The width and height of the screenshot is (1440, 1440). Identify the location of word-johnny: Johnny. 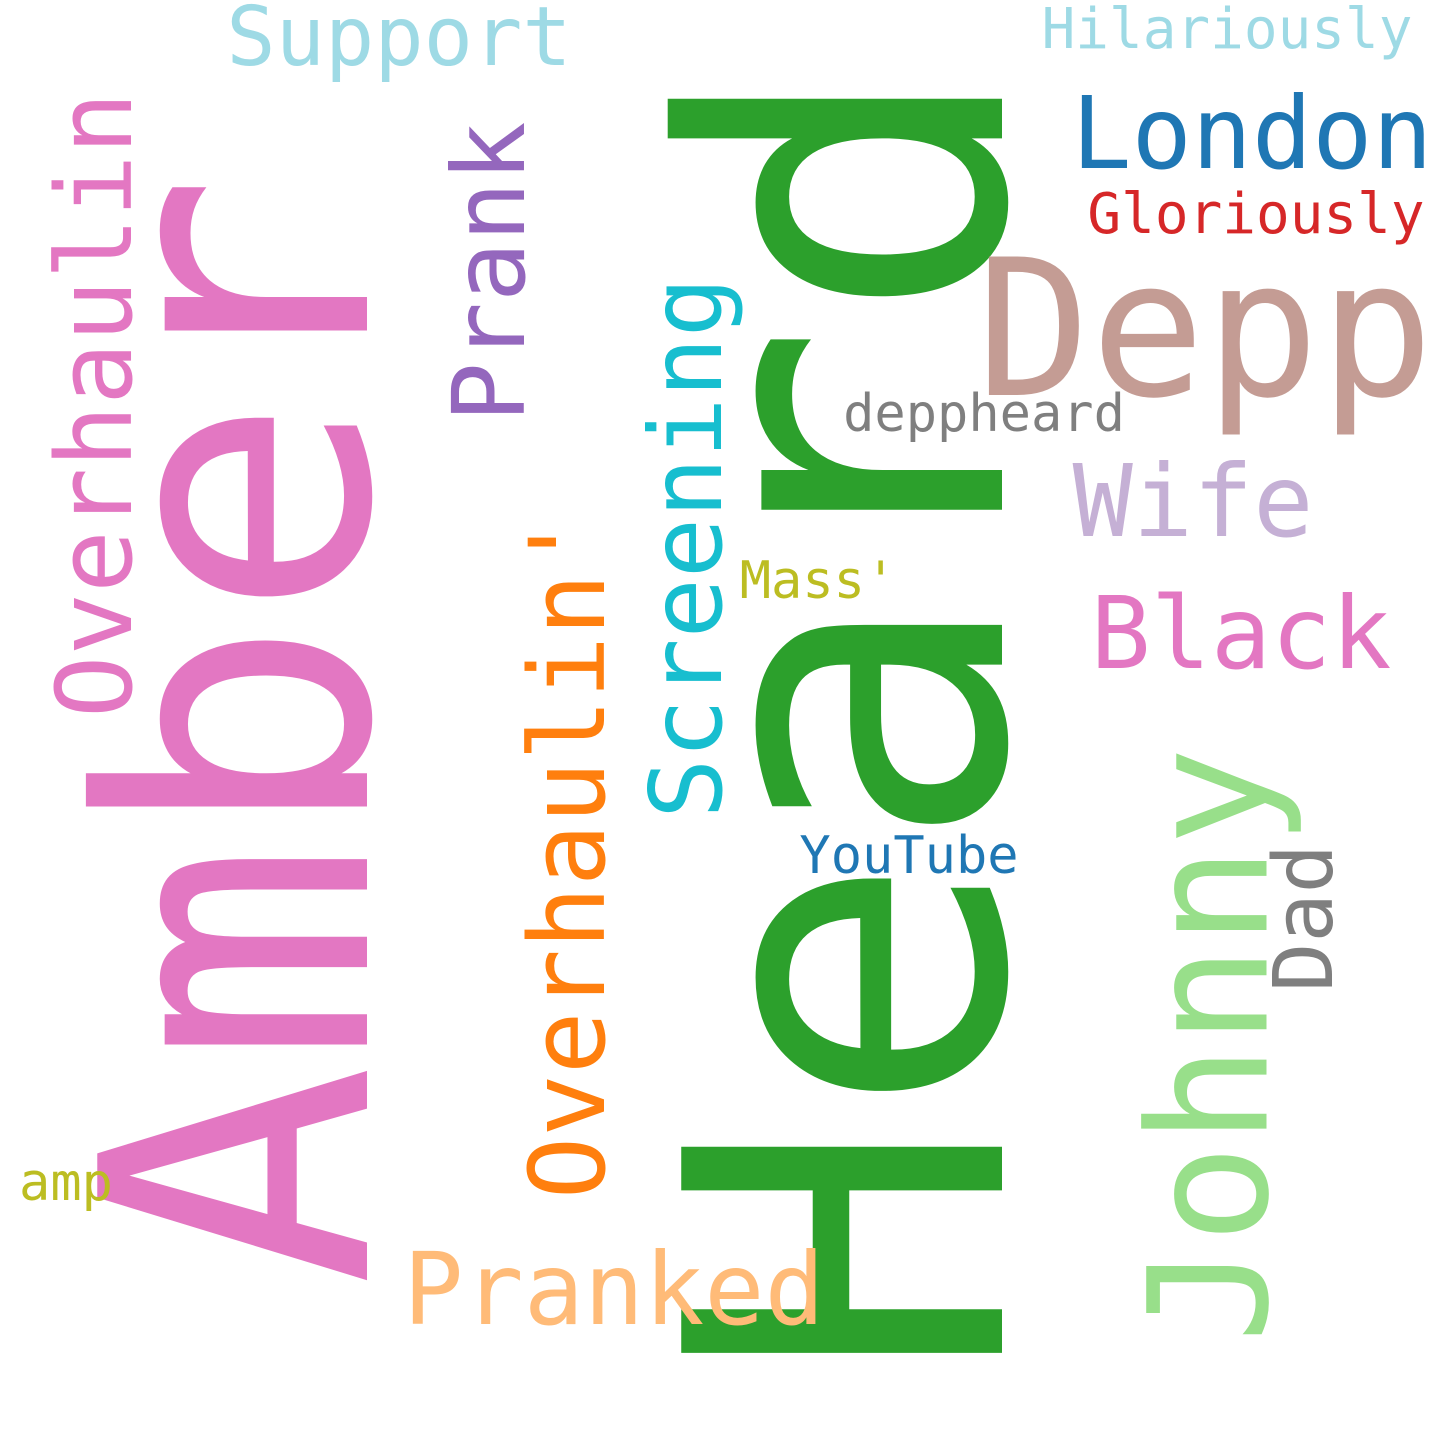
(1209, 1045).